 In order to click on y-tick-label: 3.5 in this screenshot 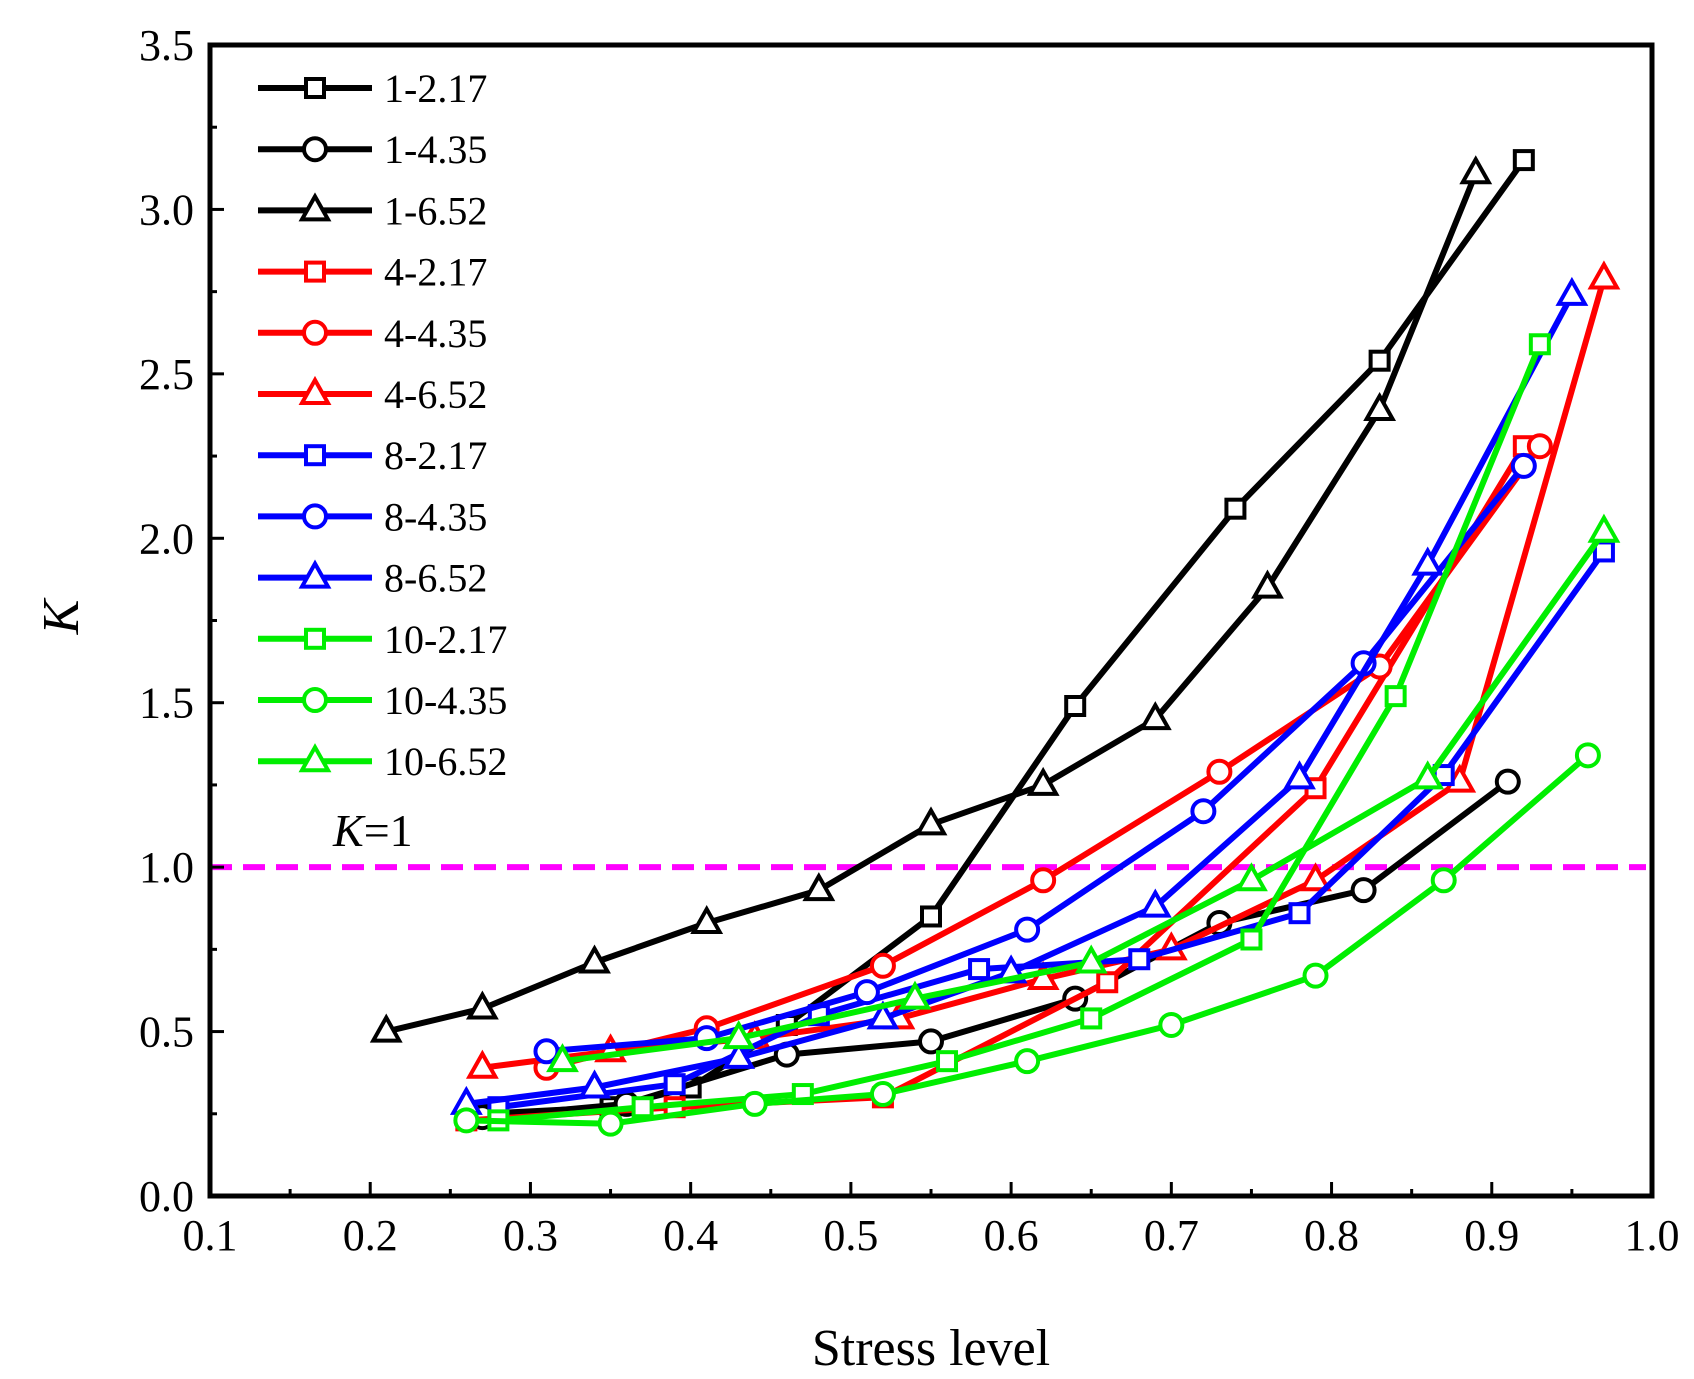, I will do `click(166, 45)`.